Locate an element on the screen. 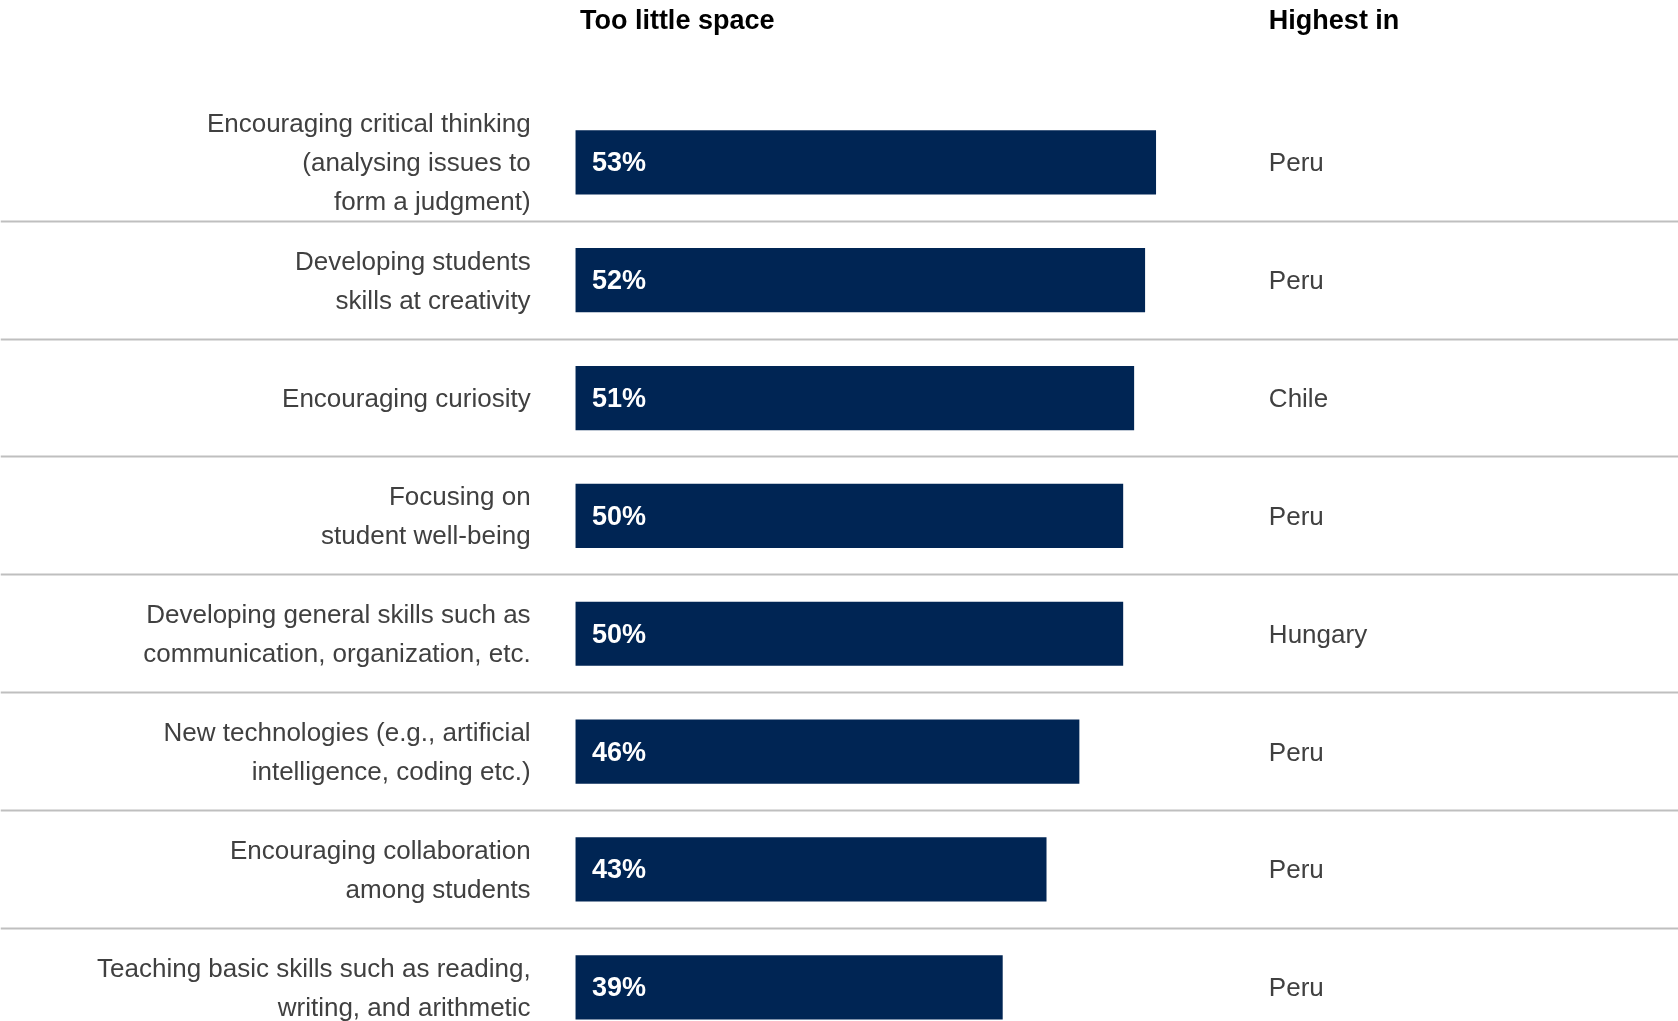  chart-title: Too little space is located at coordinates (677, 19).